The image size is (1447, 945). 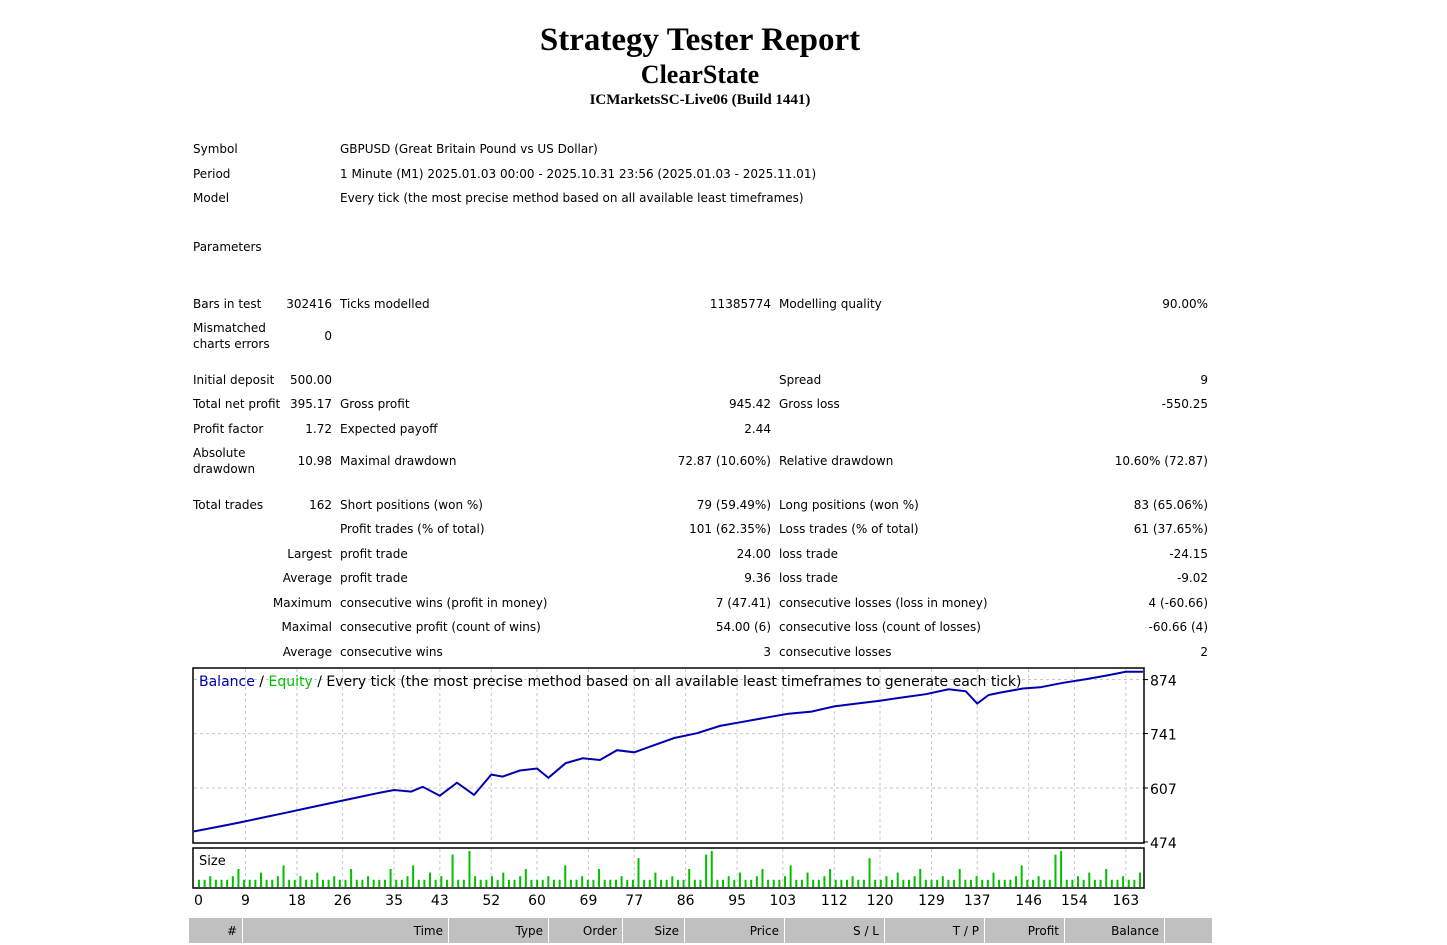 What do you see at coordinates (733, 505) in the screenshot?
I see `short-positions-value: 79 (59.49%)` at bounding box center [733, 505].